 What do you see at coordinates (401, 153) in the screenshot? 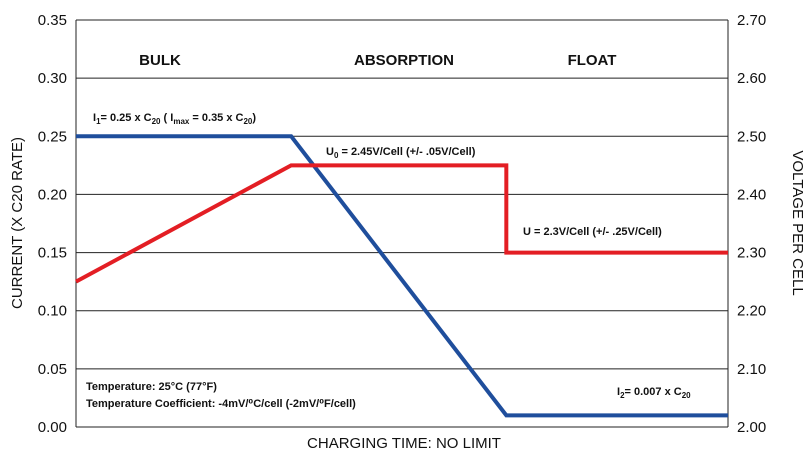
I see `annotation-u0: U0 = 2.45V/Cell (+/- .05V/Cell)` at bounding box center [401, 153].